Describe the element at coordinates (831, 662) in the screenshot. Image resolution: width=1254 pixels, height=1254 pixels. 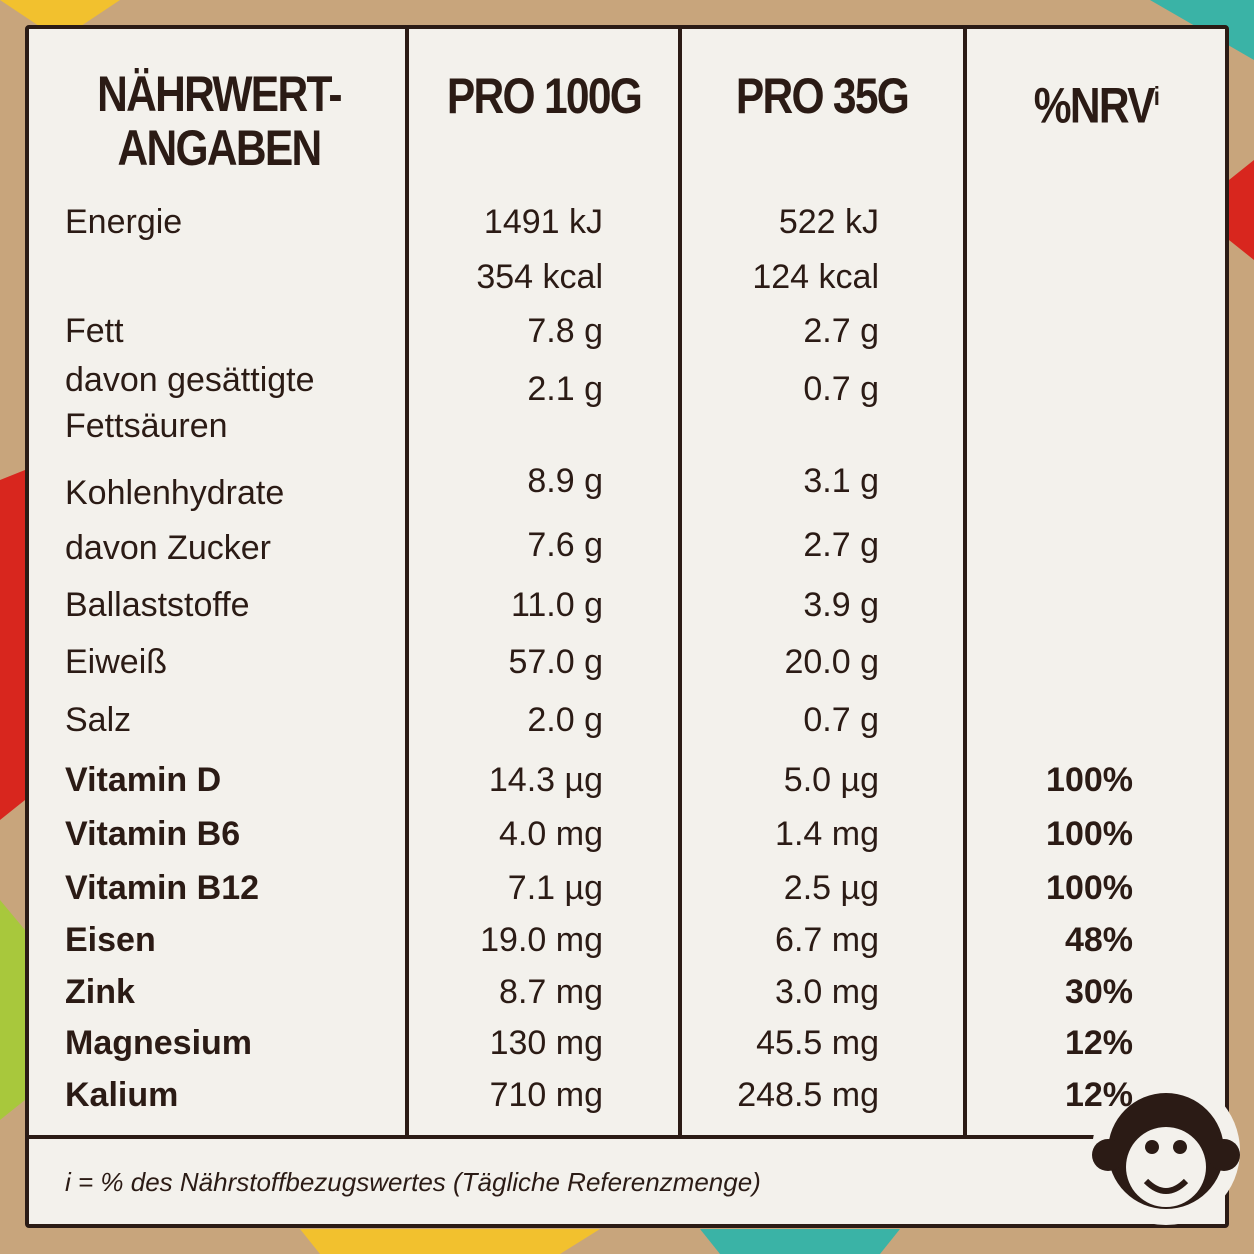
I see `value-cell: 20.0 g` at that location.